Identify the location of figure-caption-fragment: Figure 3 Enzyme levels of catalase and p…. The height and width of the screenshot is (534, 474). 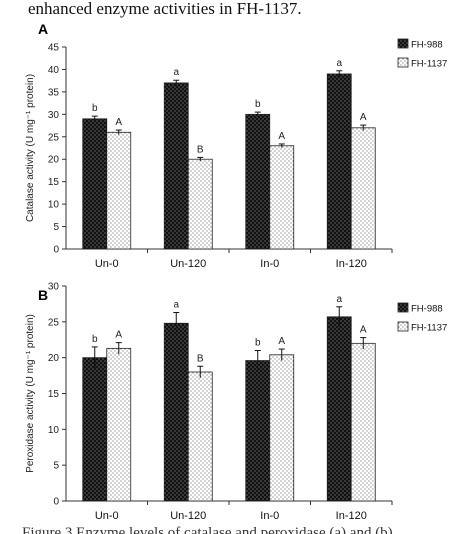
(207, 529).